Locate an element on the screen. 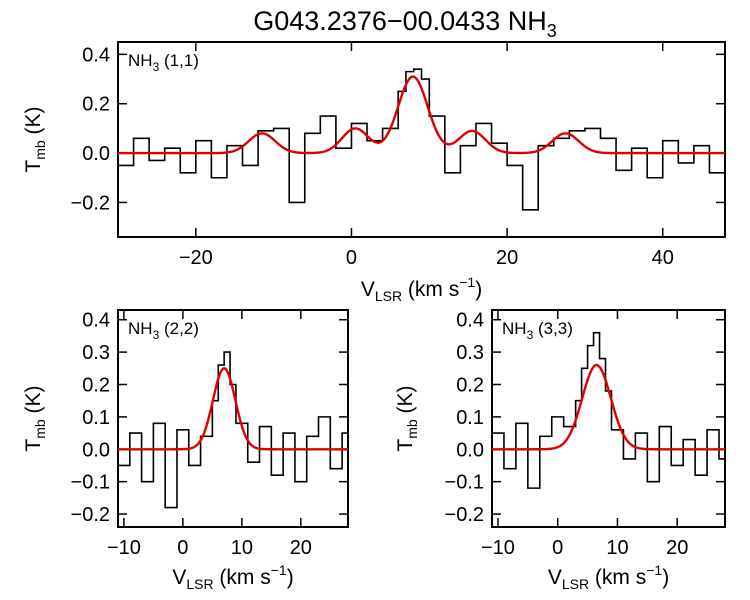 This screenshot has height=600, width=750. figure-title-subscript: 3 is located at coordinates (552, 31).